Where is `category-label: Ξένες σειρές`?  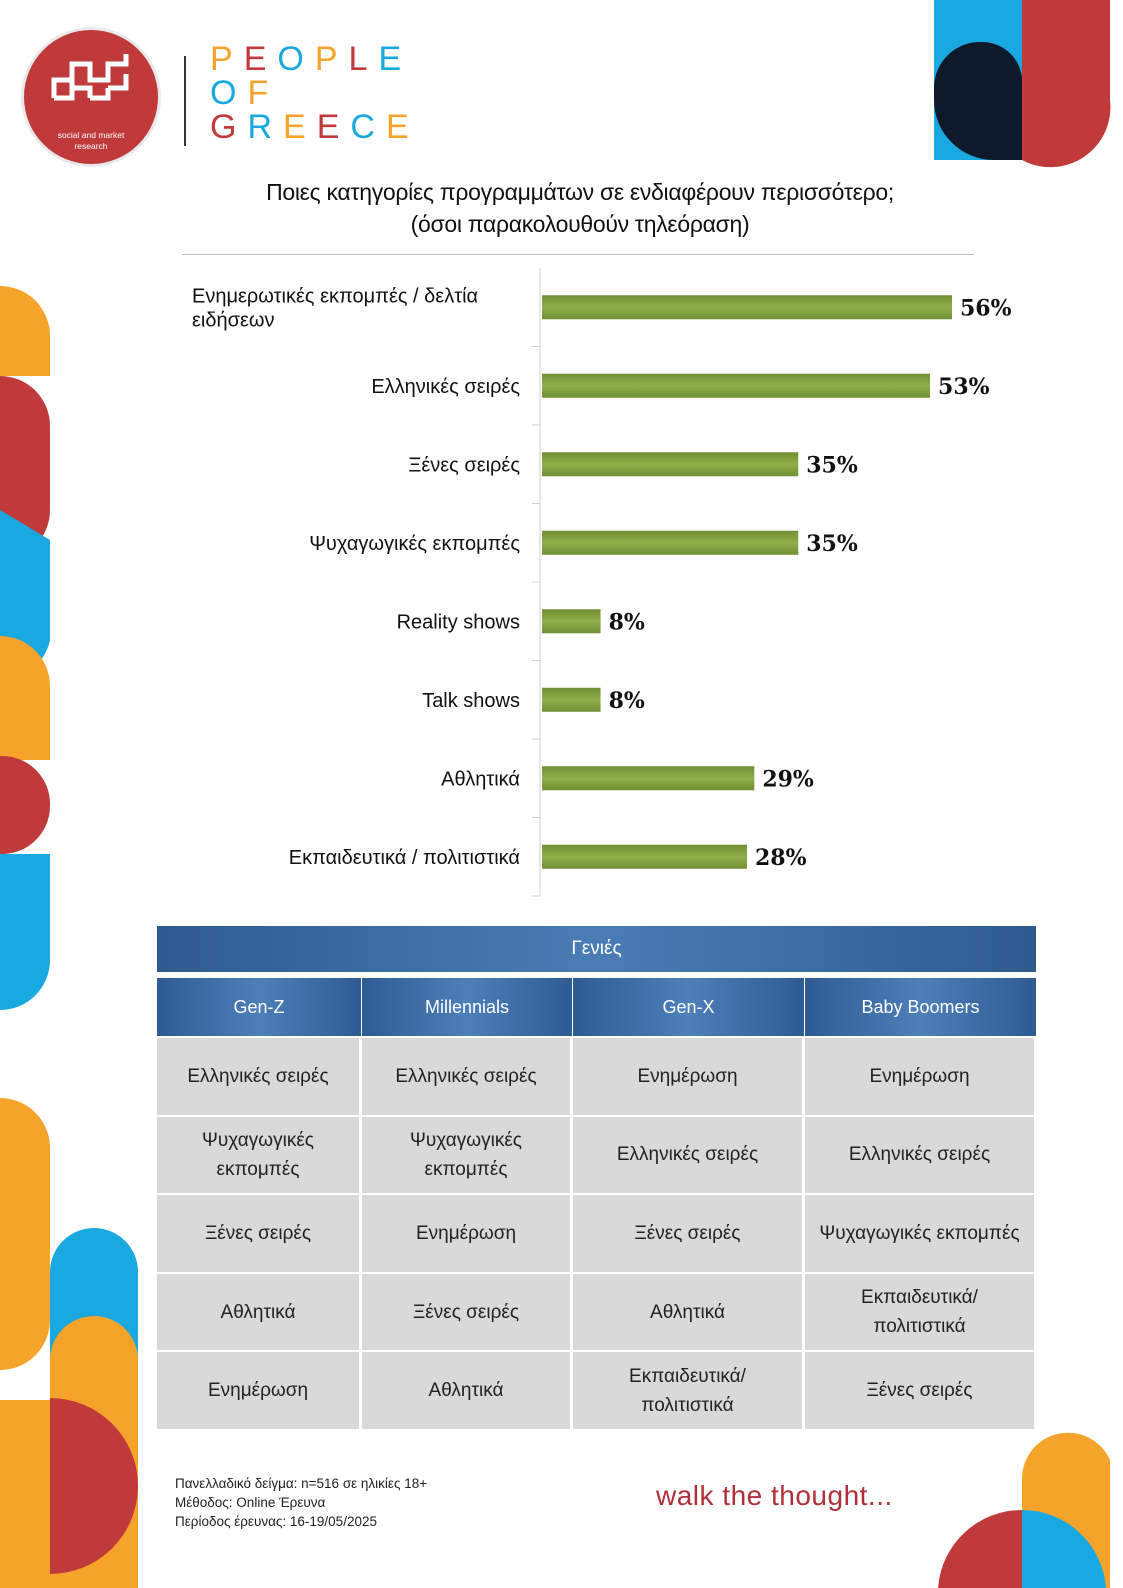
category-label: Ξένες σειρές is located at coordinates (464, 465).